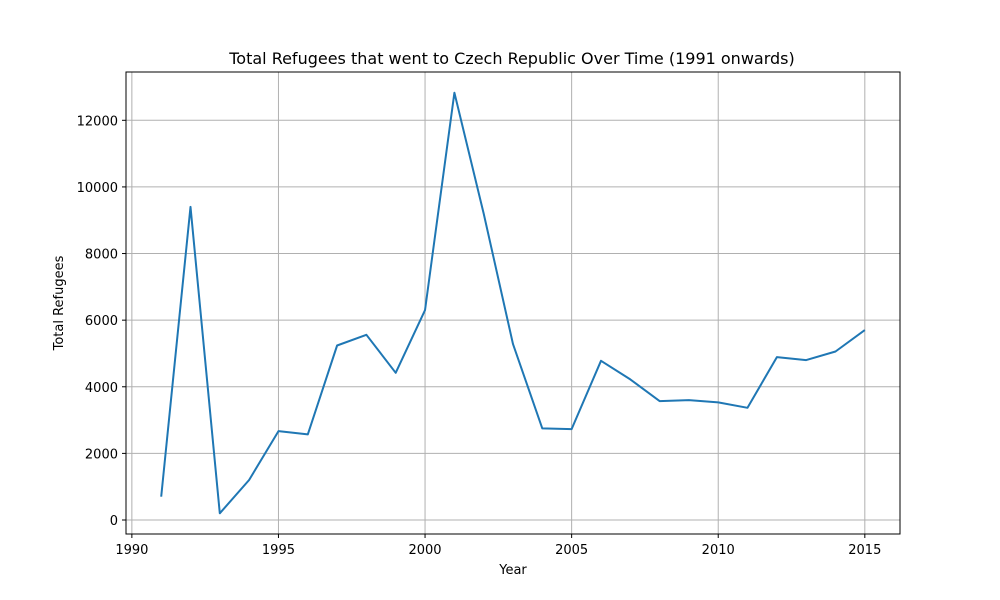 The width and height of the screenshot is (1000, 600). Describe the element at coordinates (718, 550) in the screenshot. I see `x-tick-label: 2010` at that location.